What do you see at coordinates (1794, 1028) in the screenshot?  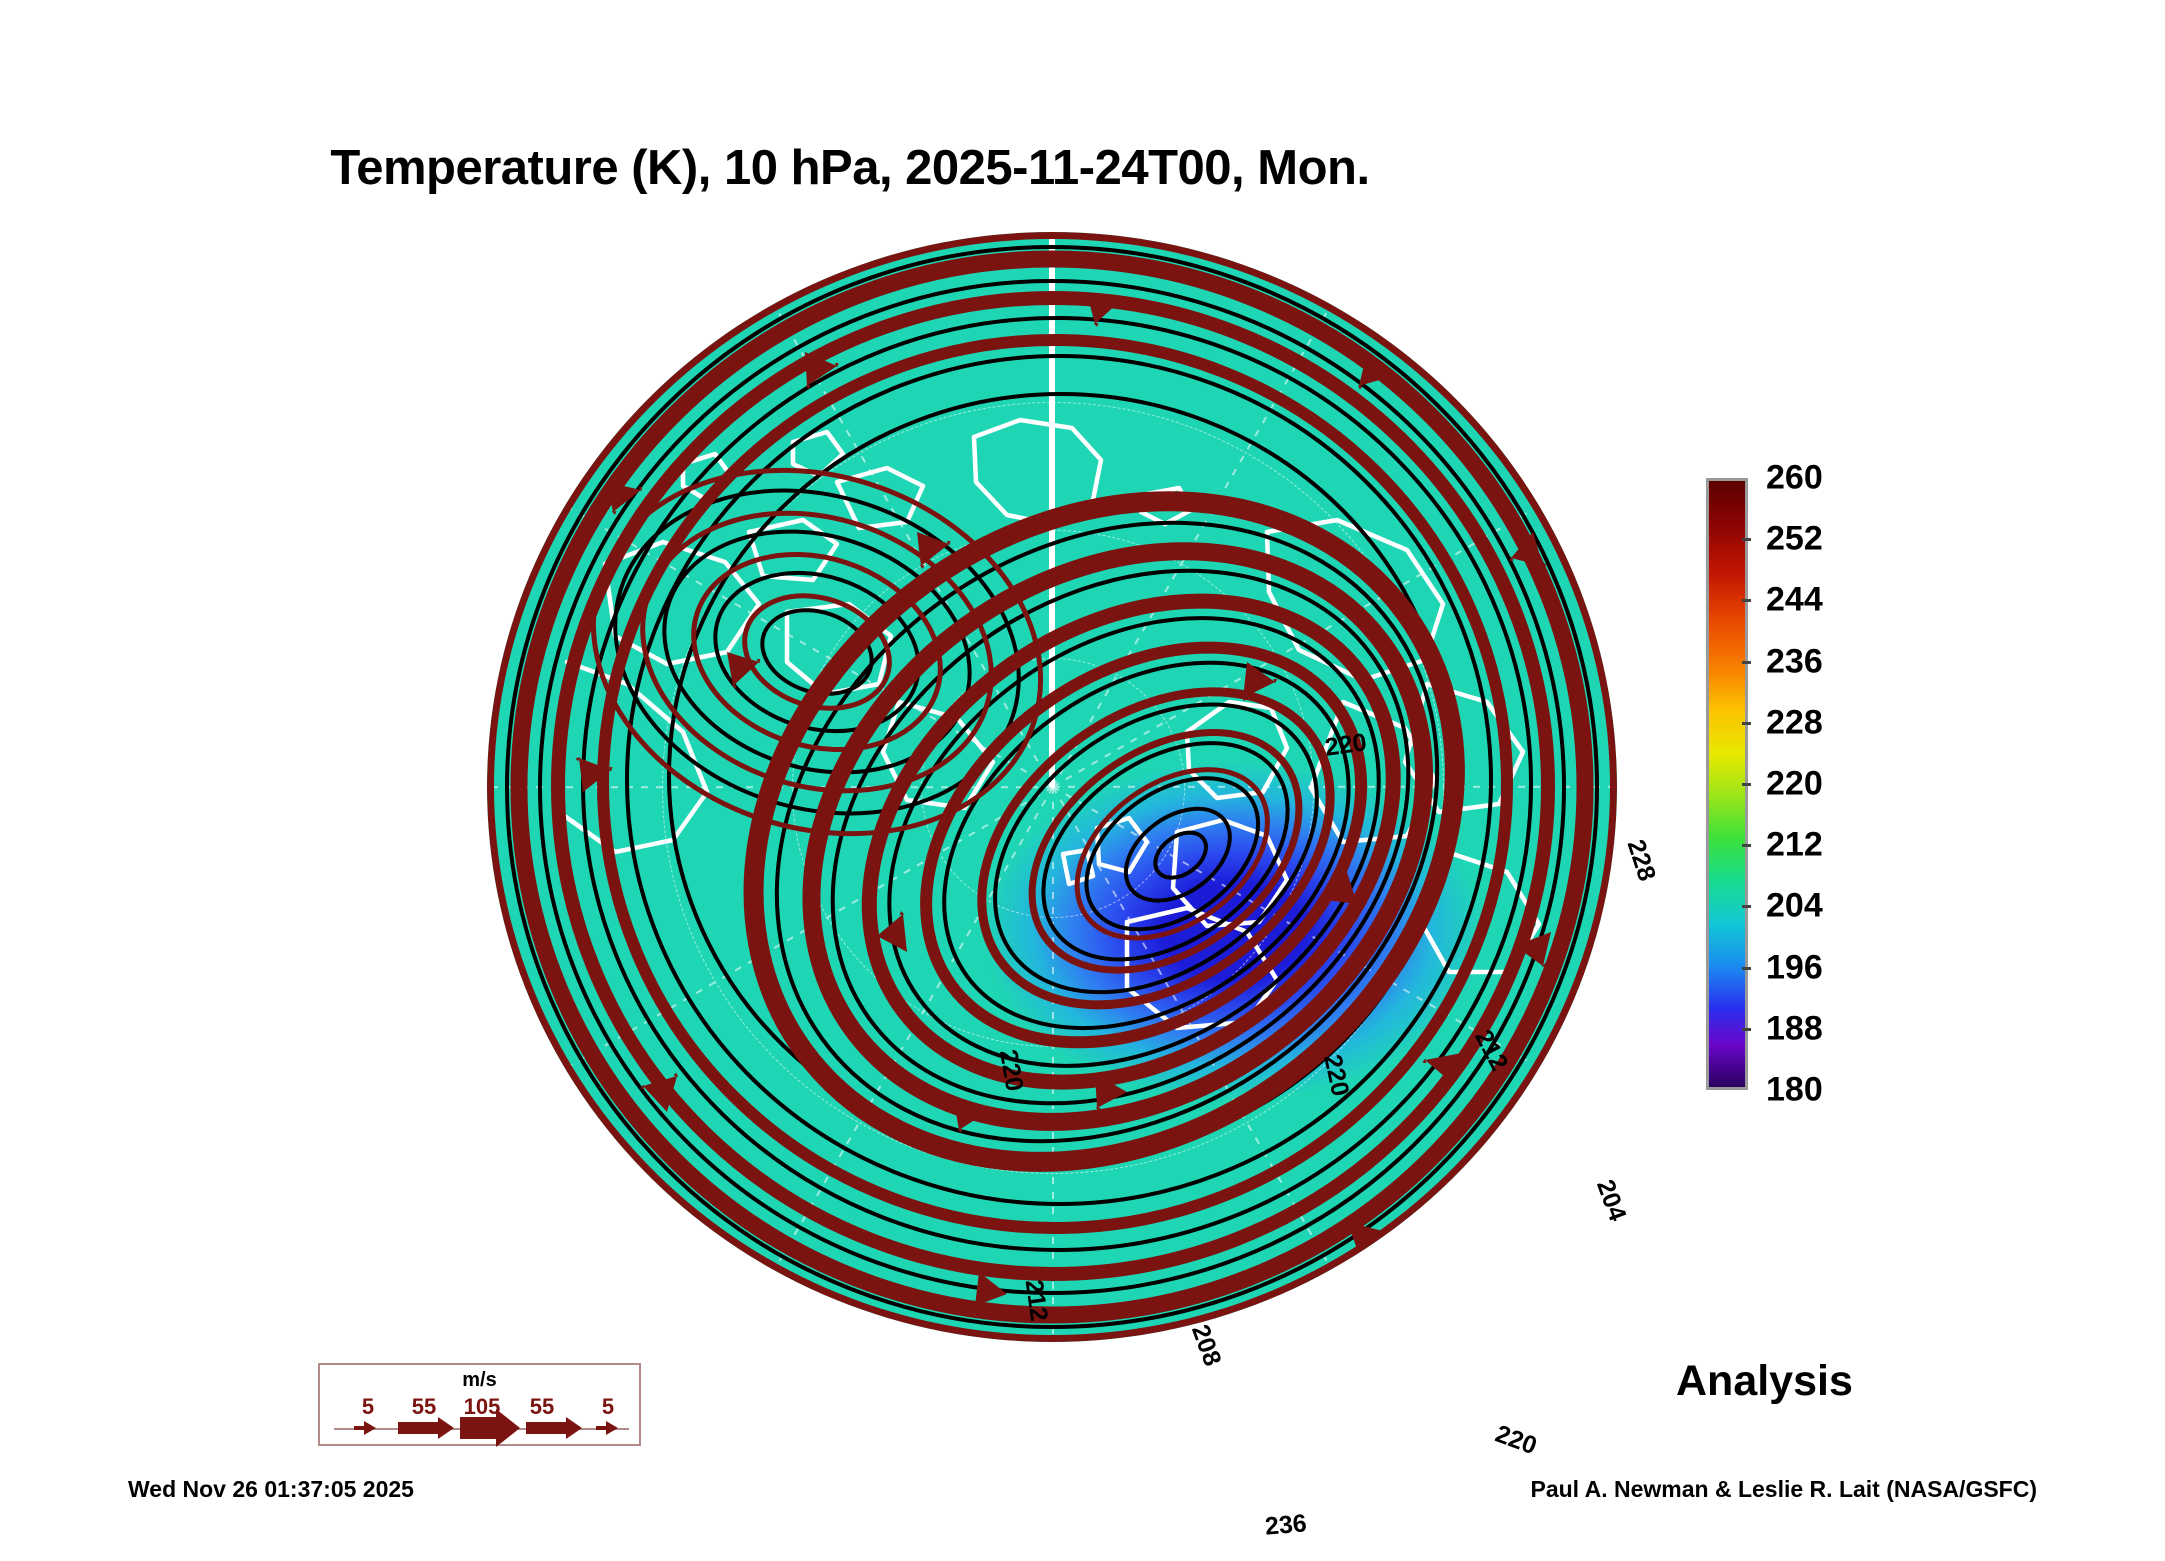 I see `colorbar-label-188: 188` at bounding box center [1794, 1028].